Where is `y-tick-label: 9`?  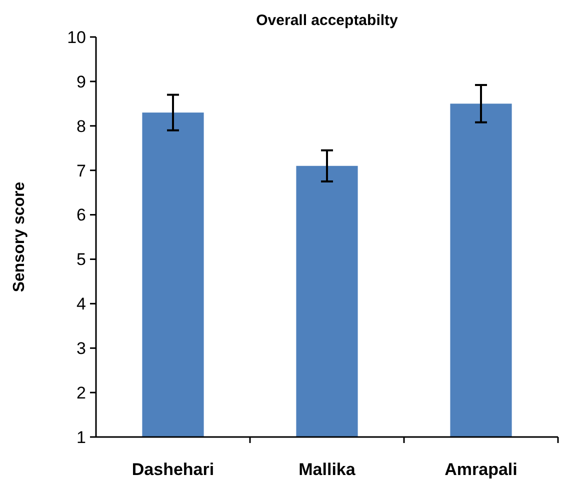
y-tick-label: 9 is located at coordinates (81, 82).